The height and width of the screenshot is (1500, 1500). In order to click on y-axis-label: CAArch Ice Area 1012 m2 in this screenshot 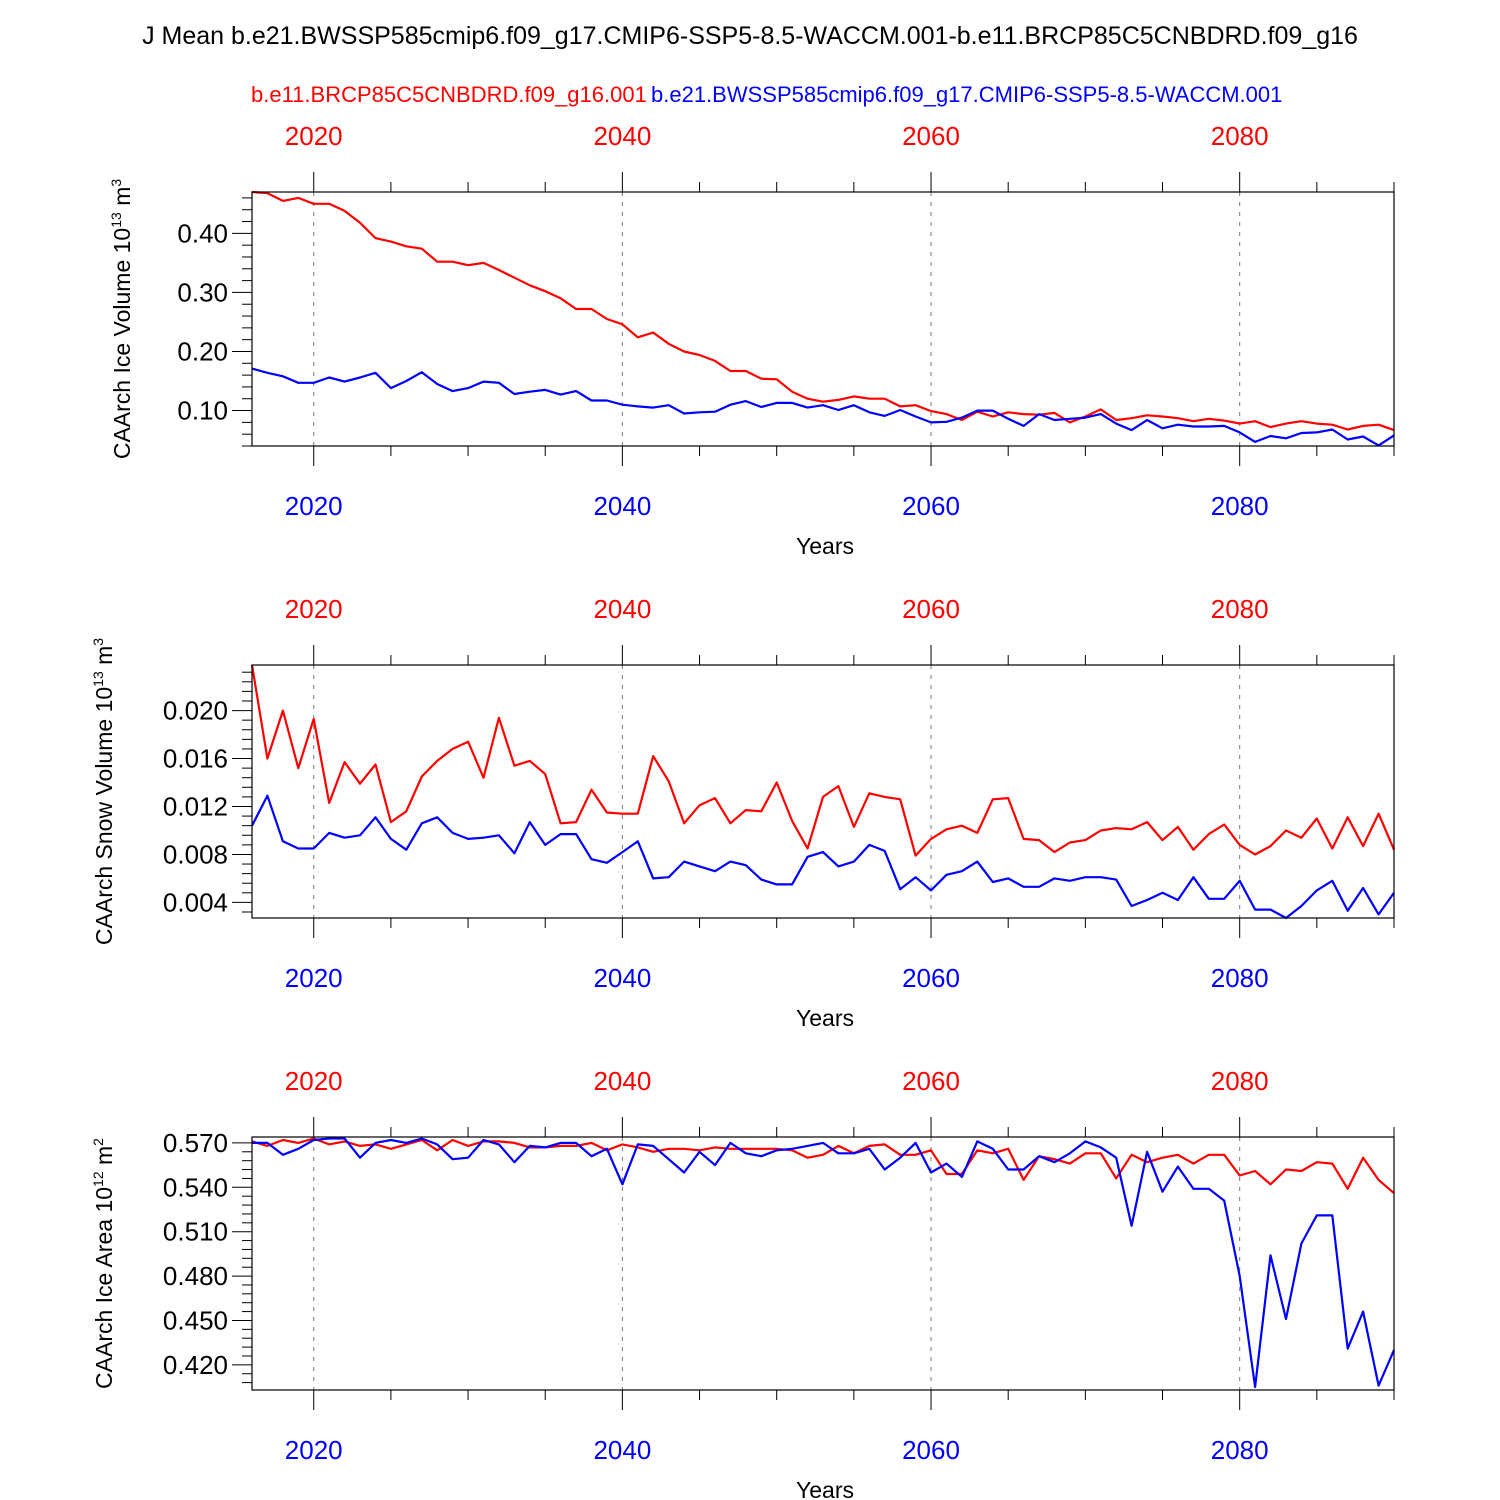, I will do `click(103, 1263)`.